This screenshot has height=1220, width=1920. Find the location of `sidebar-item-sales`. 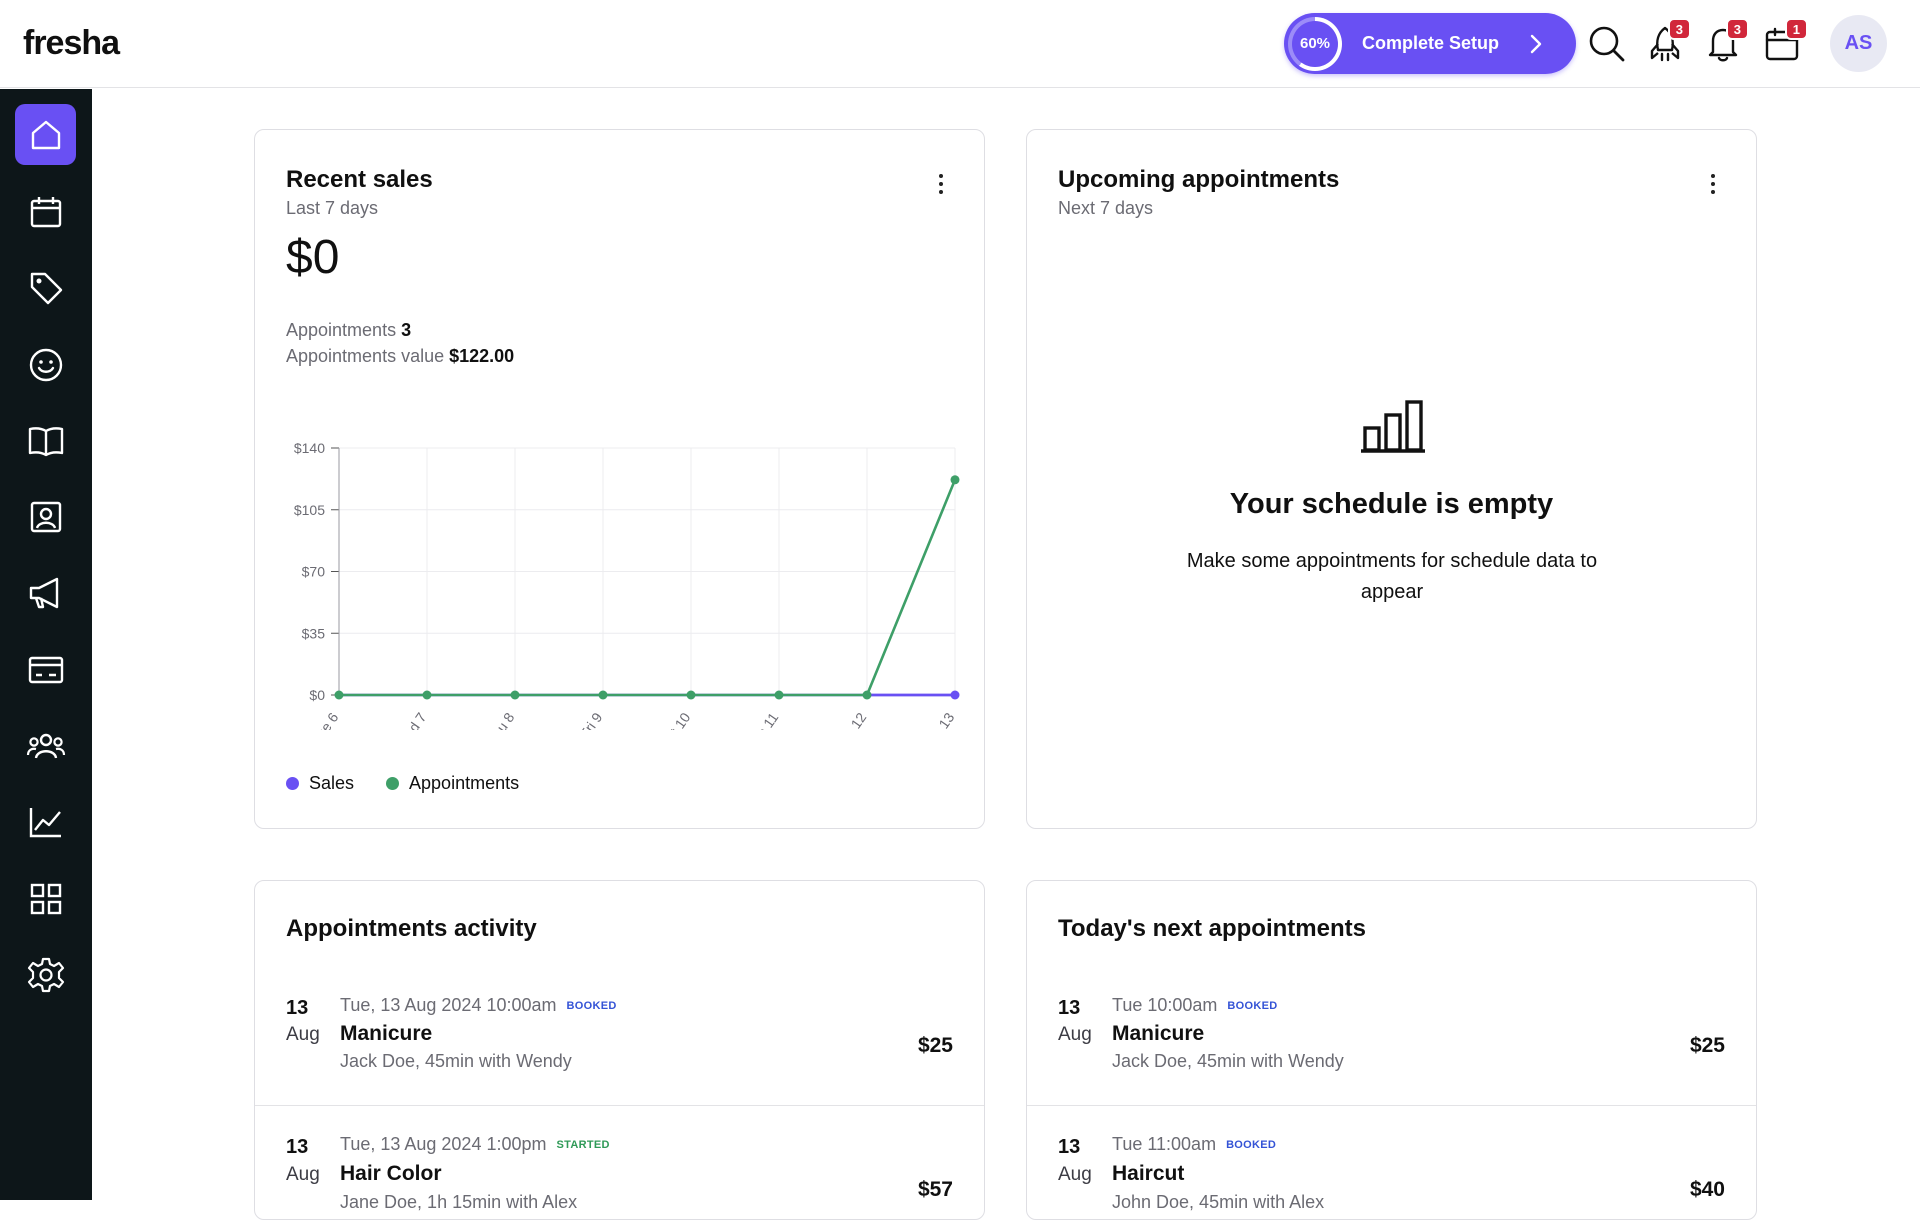

sidebar-item-sales is located at coordinates (45, 287).